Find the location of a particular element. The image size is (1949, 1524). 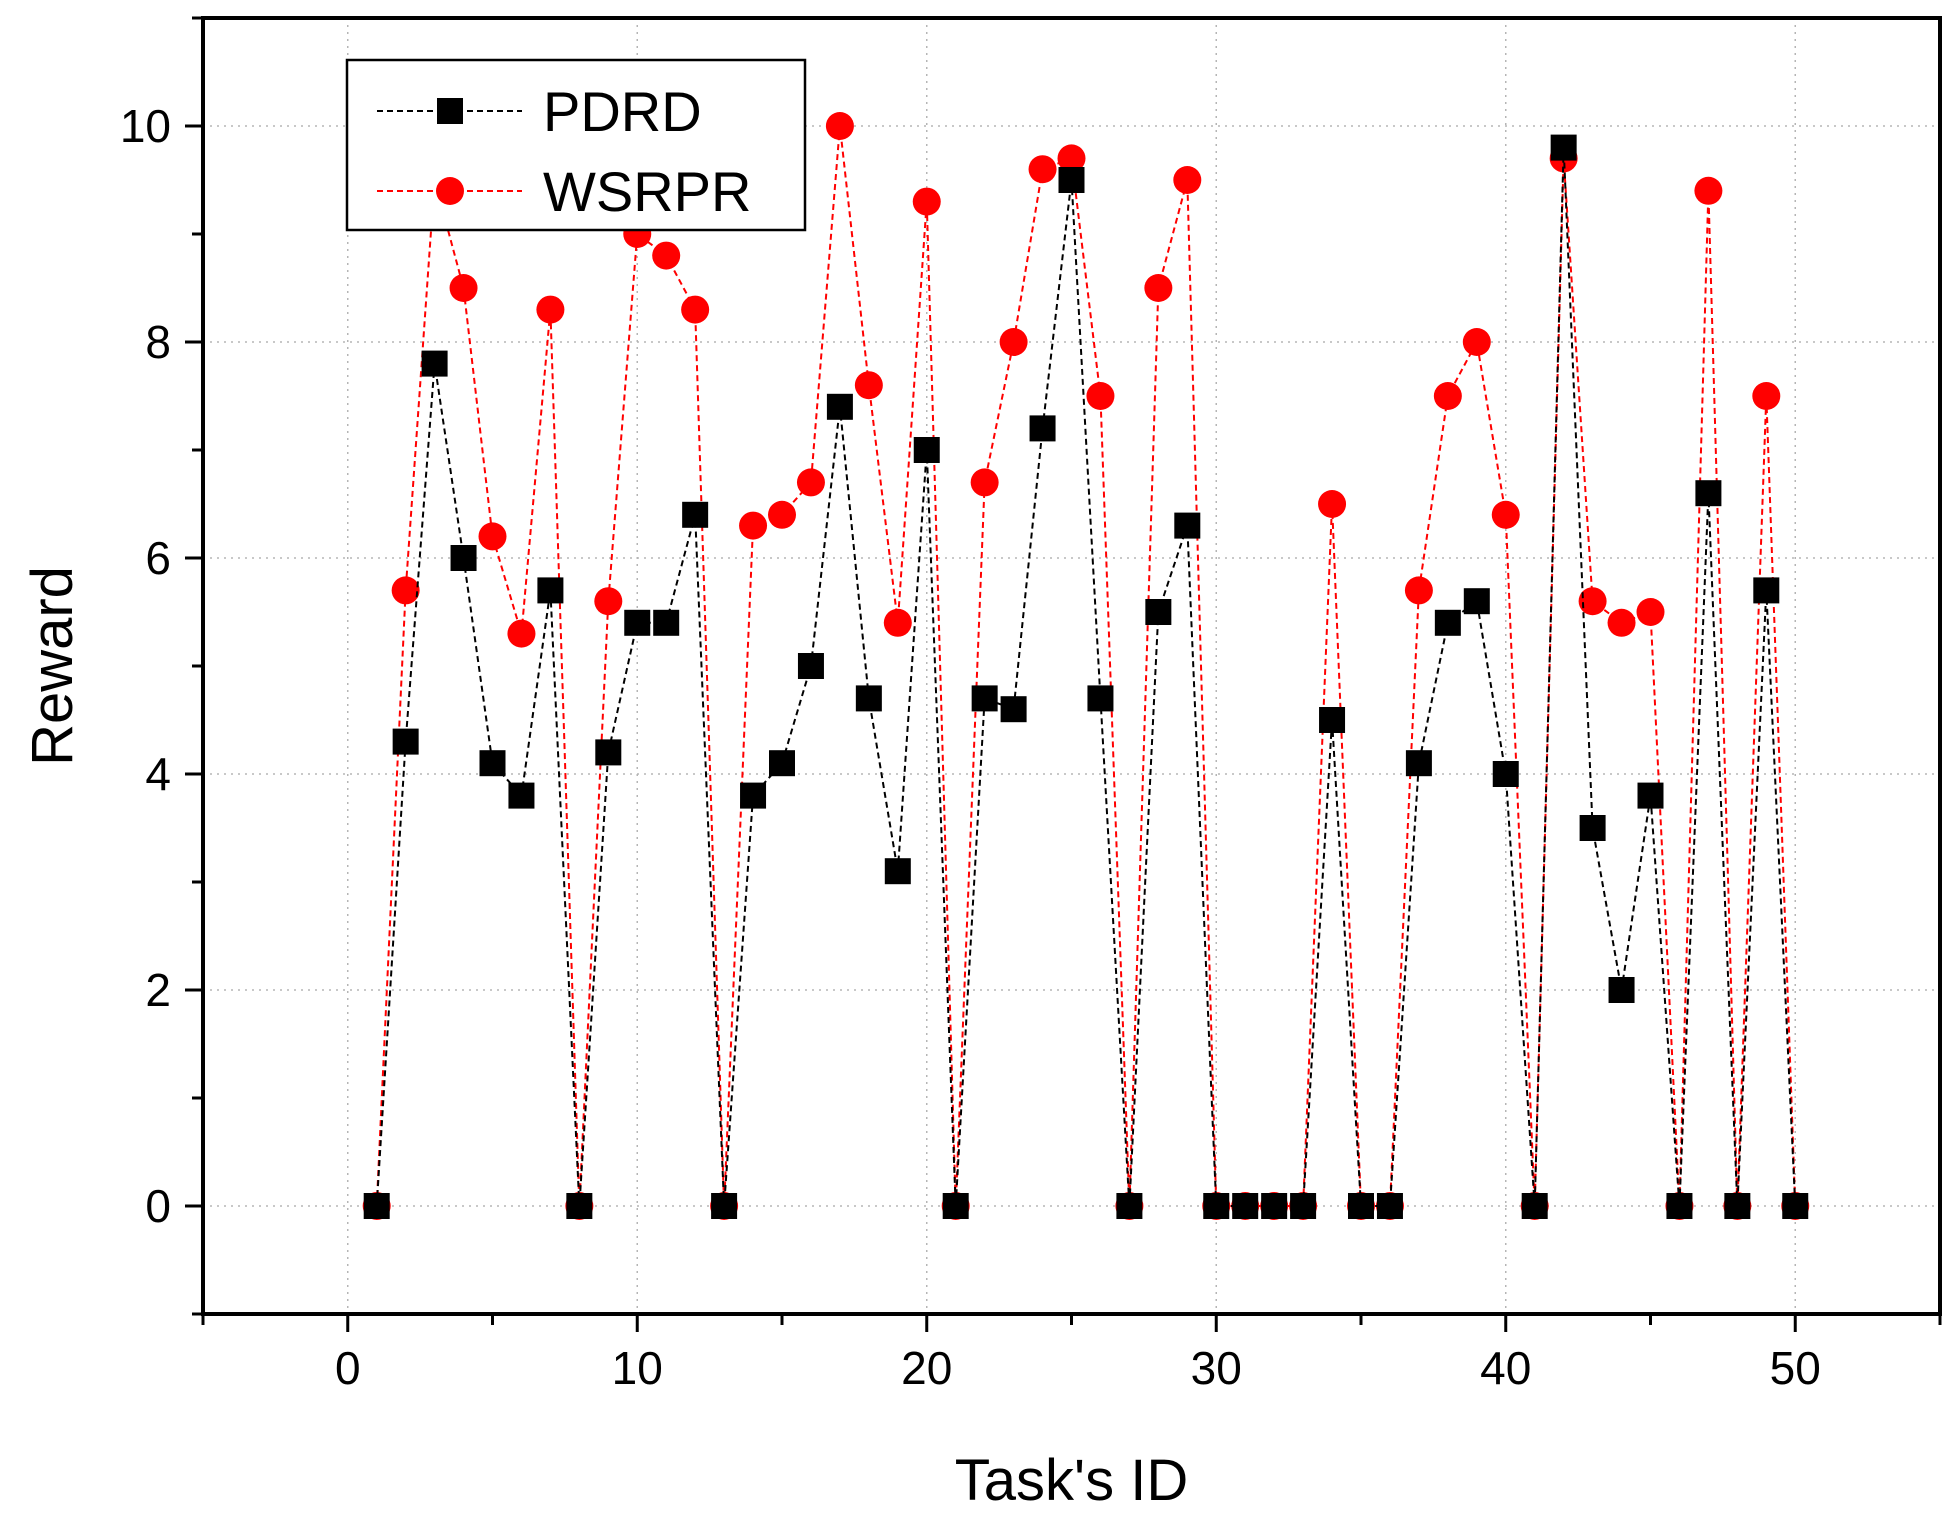

legend-marker-pdrd is located at coordinates (450, 111).